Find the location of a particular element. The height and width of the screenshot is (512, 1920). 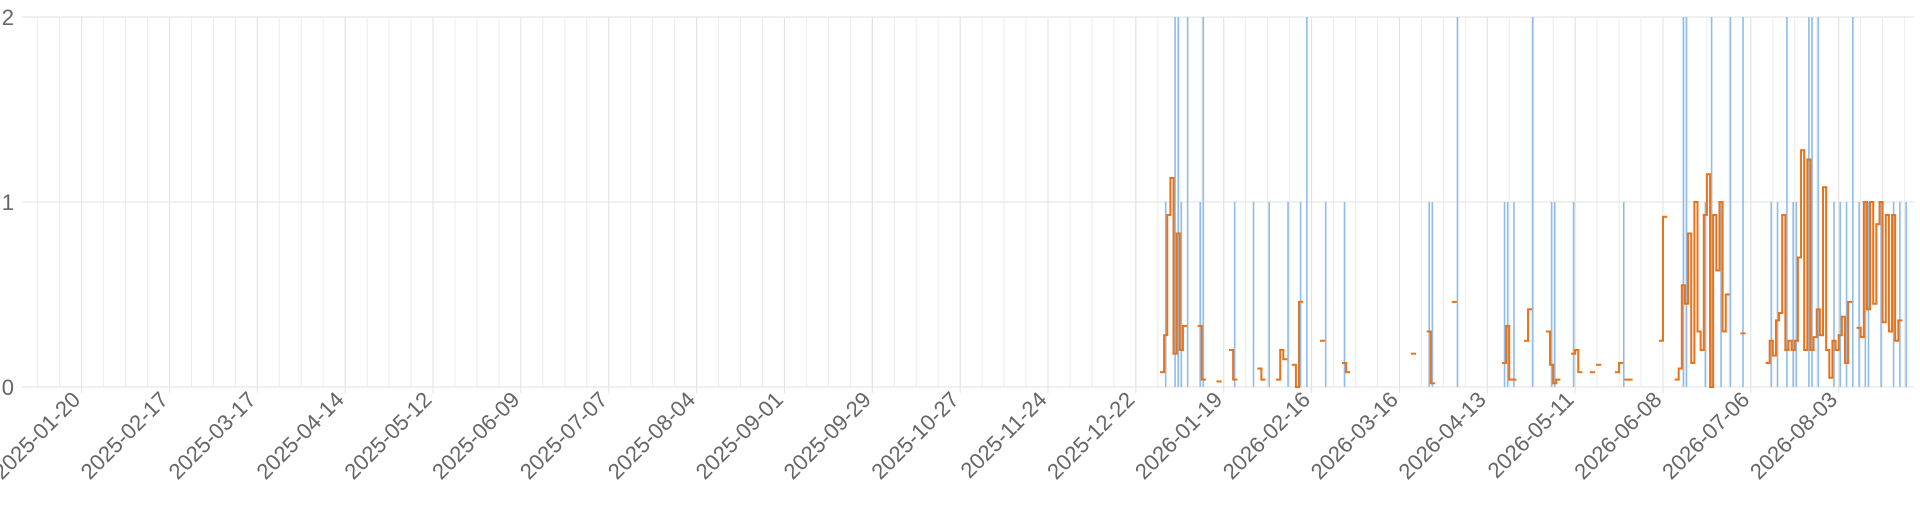

x-tick-label: 2026-05-11 is located at coordinates (1531, 435).